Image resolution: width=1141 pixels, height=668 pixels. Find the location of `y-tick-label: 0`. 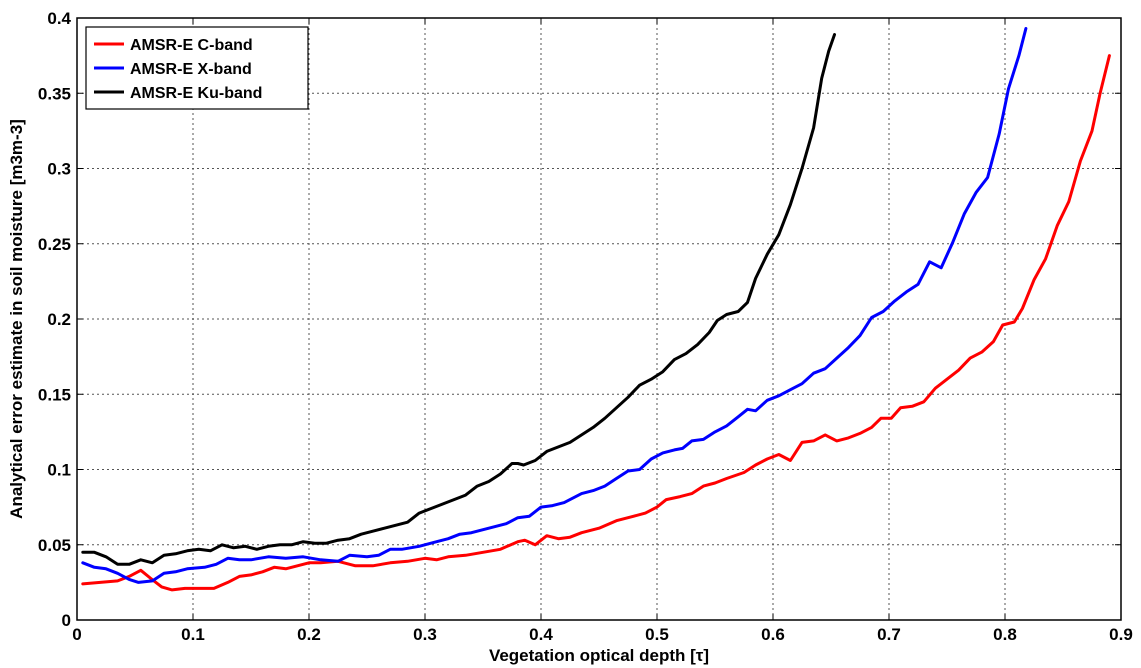

y-tick-label: 0 is located at coordinates (66, 620).